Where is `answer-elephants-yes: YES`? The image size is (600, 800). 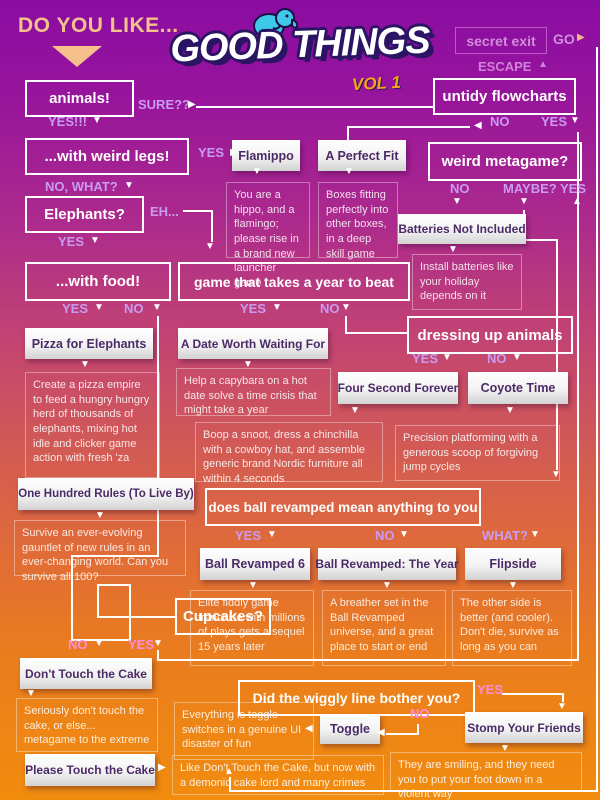
answer-elephants-yes: YES is located at coordinates (71, 241).